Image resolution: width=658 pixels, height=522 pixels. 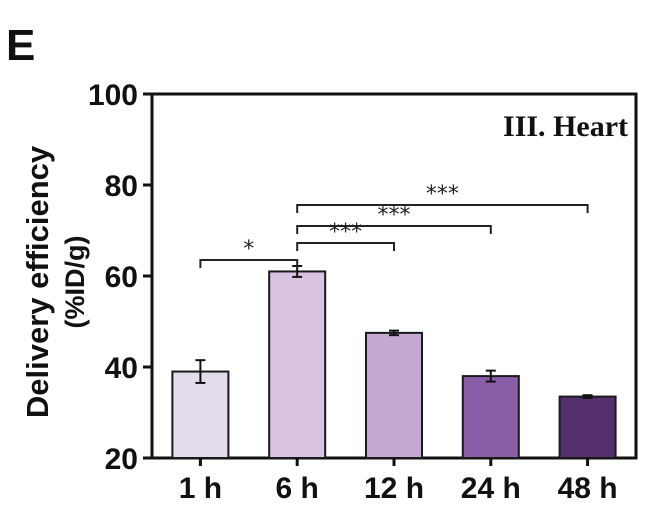 What do you see at coordinates (297, 365) in the screenshot?
I see `bar-6h` at bounding box center [297, 365].